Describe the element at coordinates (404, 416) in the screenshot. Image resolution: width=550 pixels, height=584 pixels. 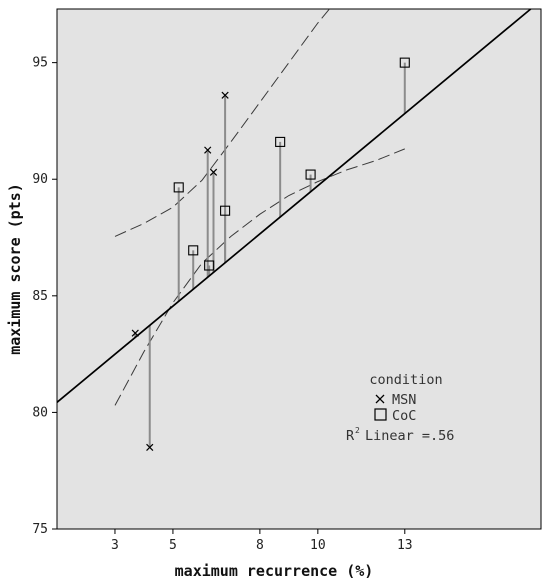
I see `legend-label-coc: CoC` at that location.